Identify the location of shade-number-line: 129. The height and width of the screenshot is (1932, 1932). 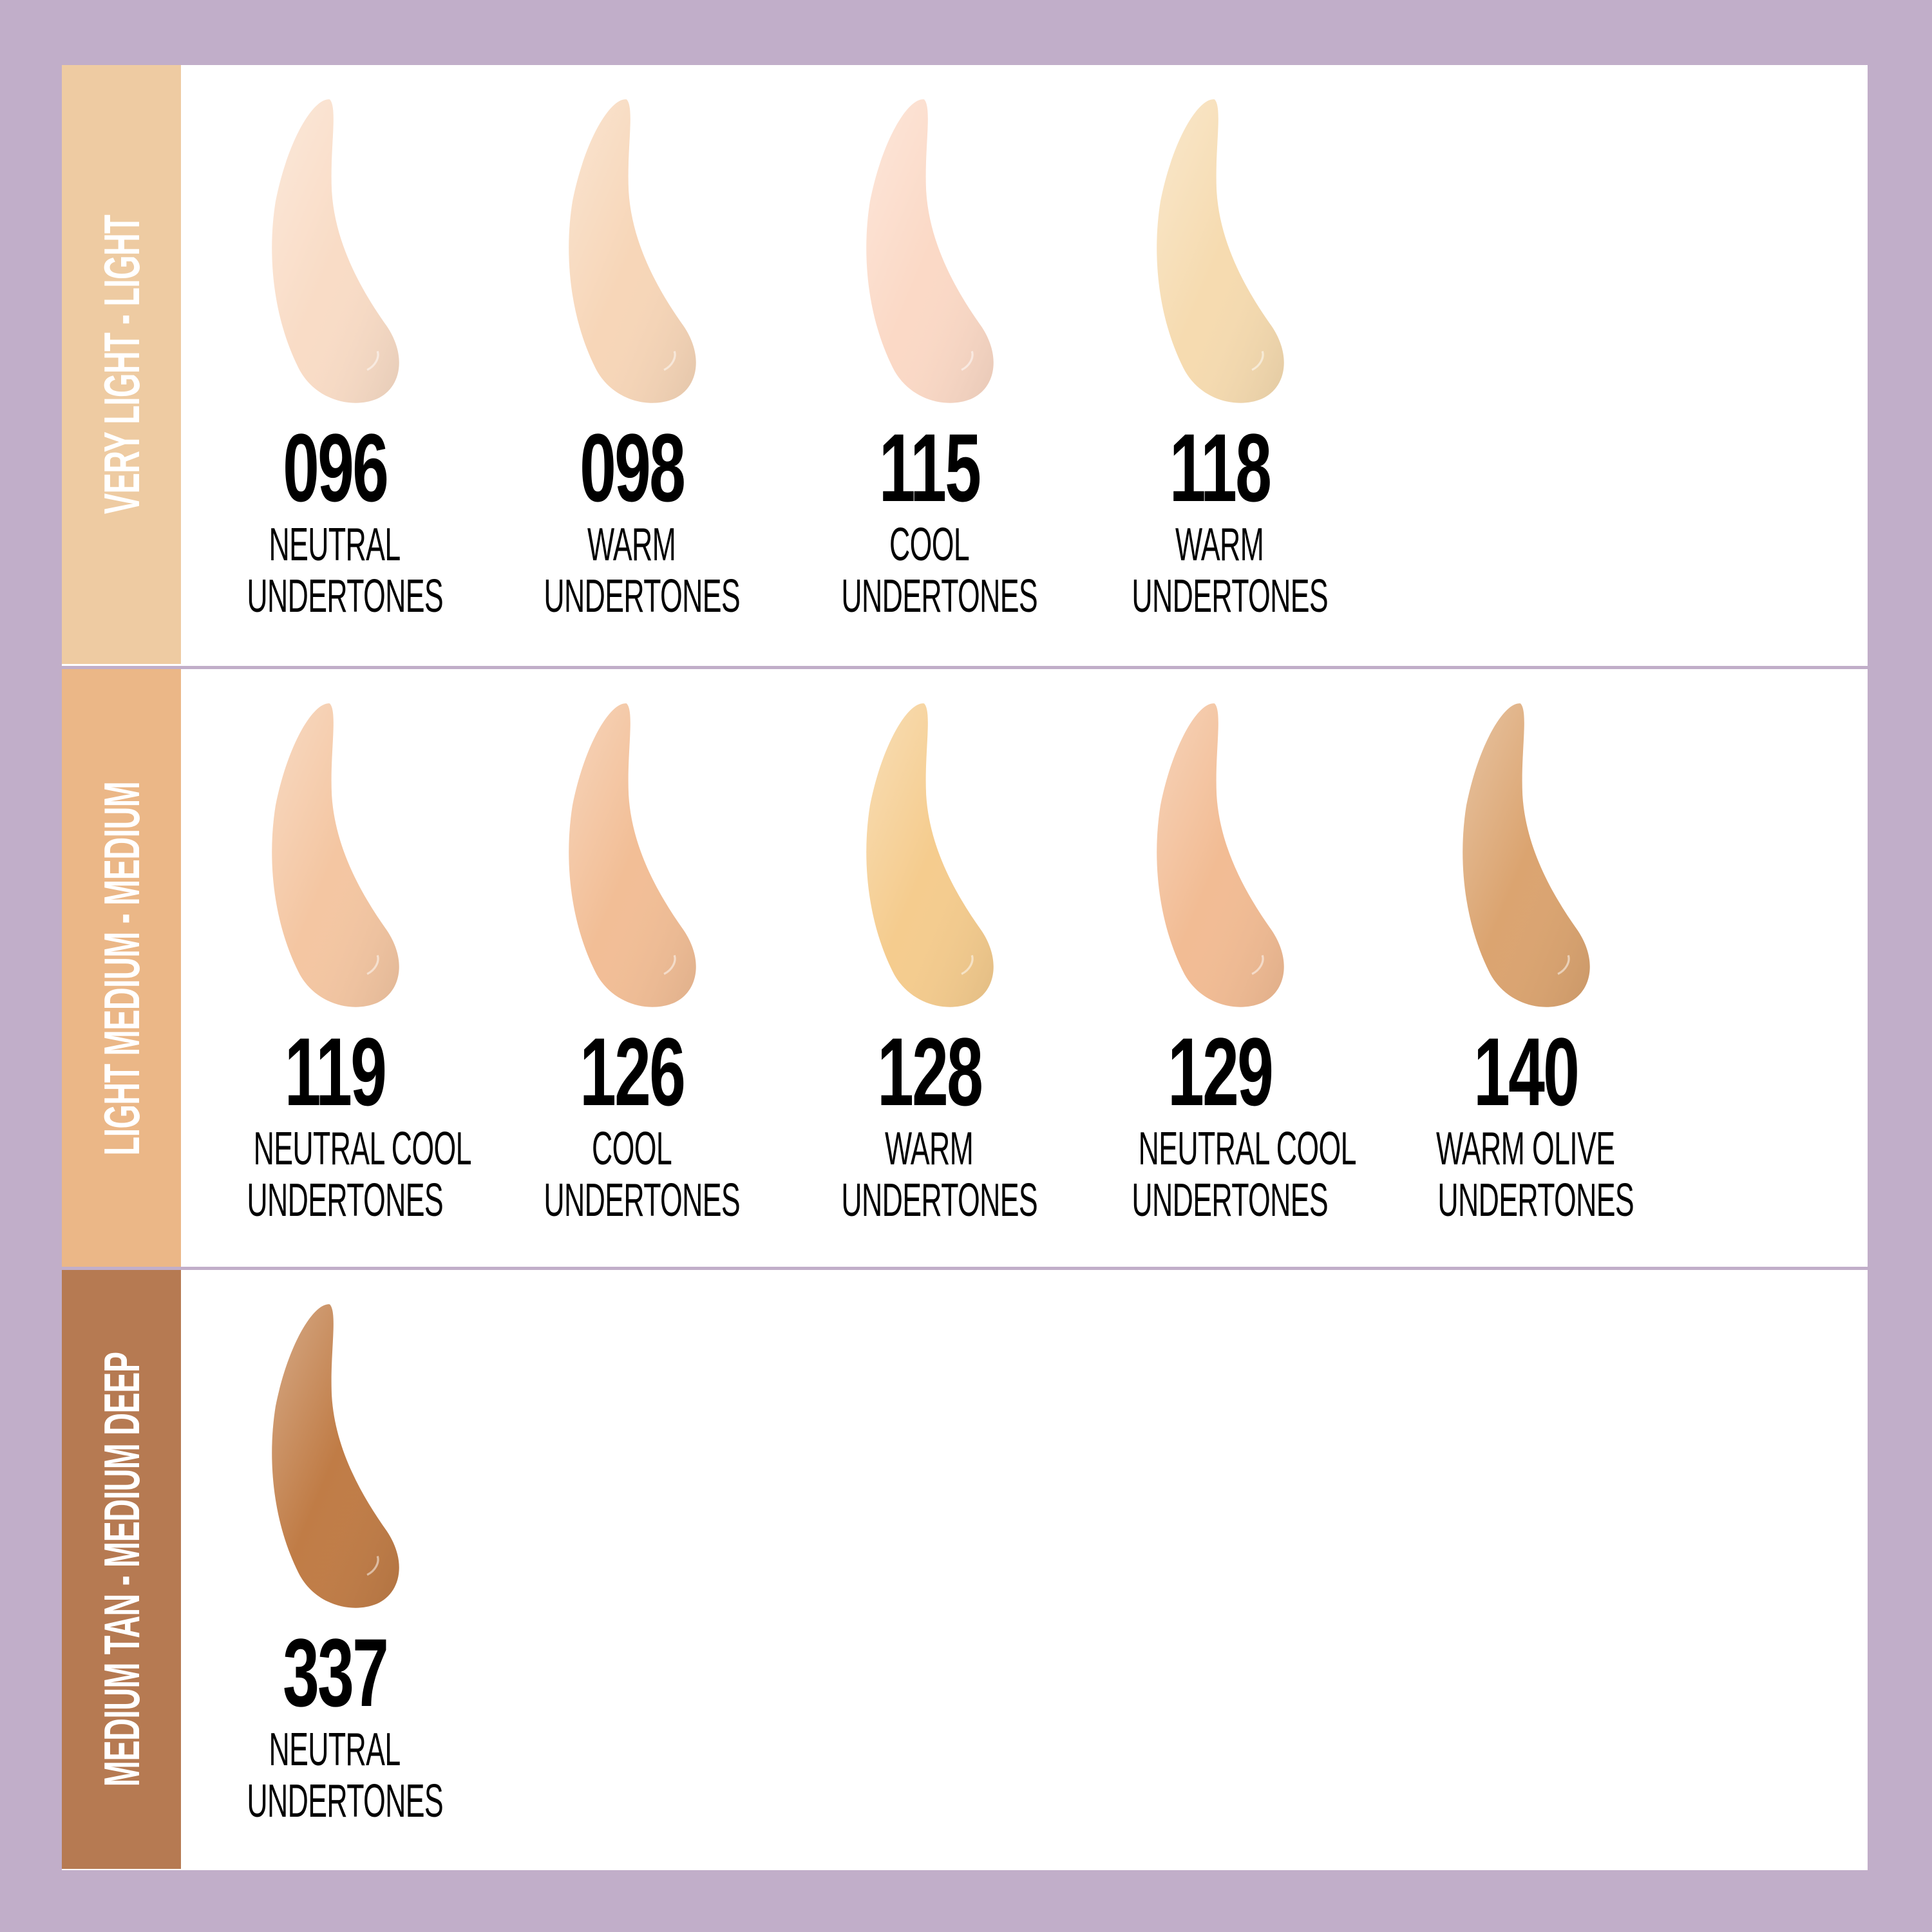
(1220, 1071).